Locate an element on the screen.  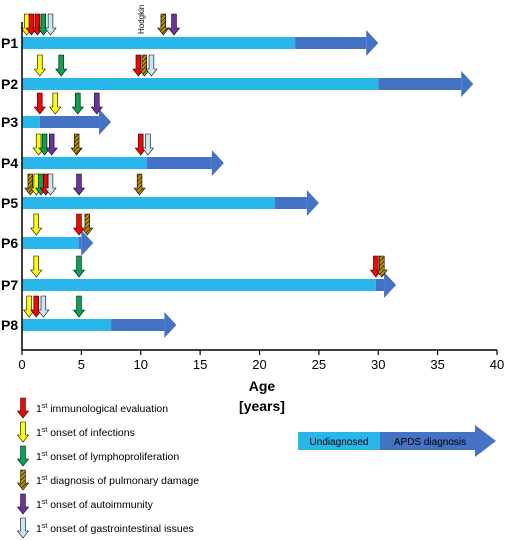
x-tick-label-0: 0 is located at coordinates (21, 364).